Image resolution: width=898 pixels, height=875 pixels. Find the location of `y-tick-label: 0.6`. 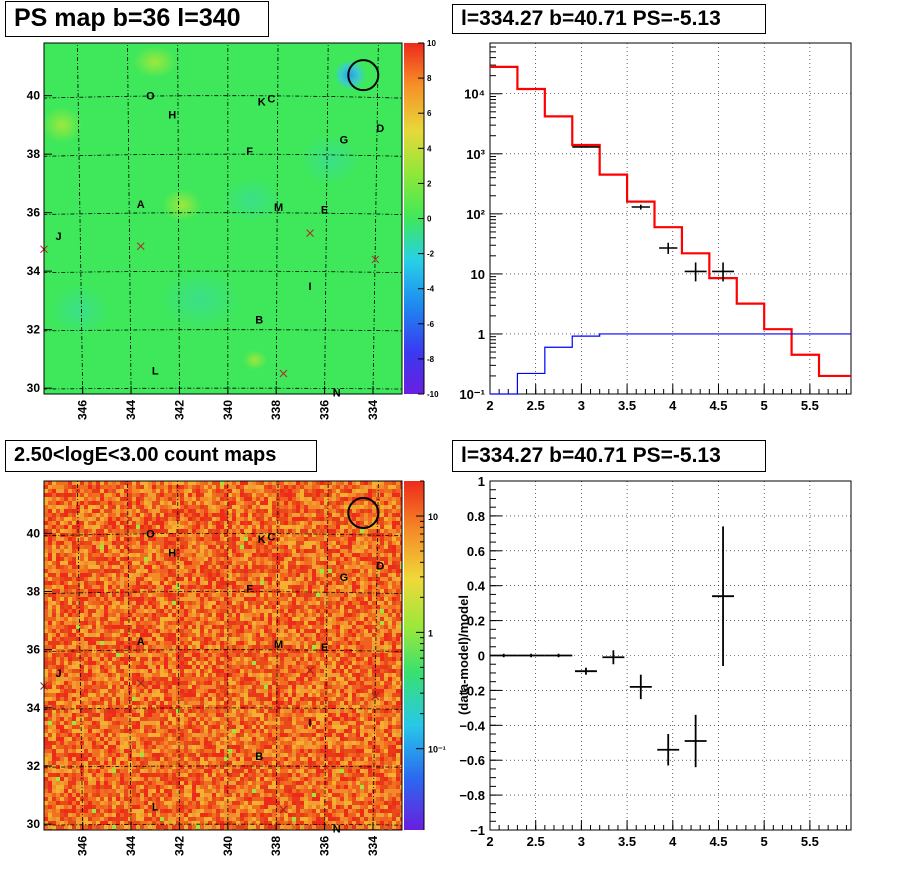

y-tick-label: 0.6 is located at coordinates (476, 551).